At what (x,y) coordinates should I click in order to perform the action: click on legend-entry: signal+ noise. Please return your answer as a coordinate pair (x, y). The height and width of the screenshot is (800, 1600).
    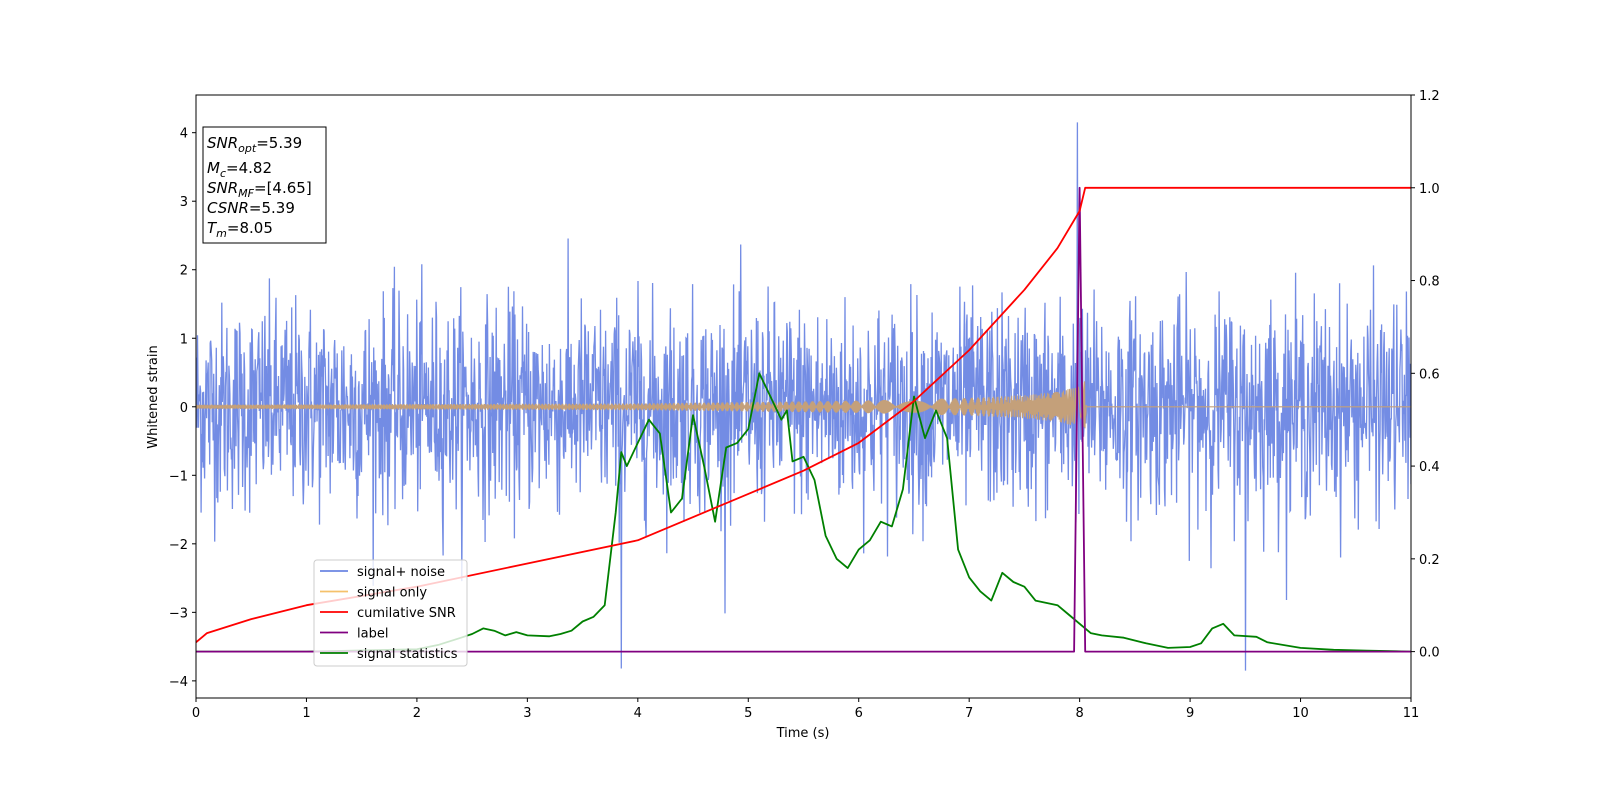
    Looking at the image, I should click on (401, 572).